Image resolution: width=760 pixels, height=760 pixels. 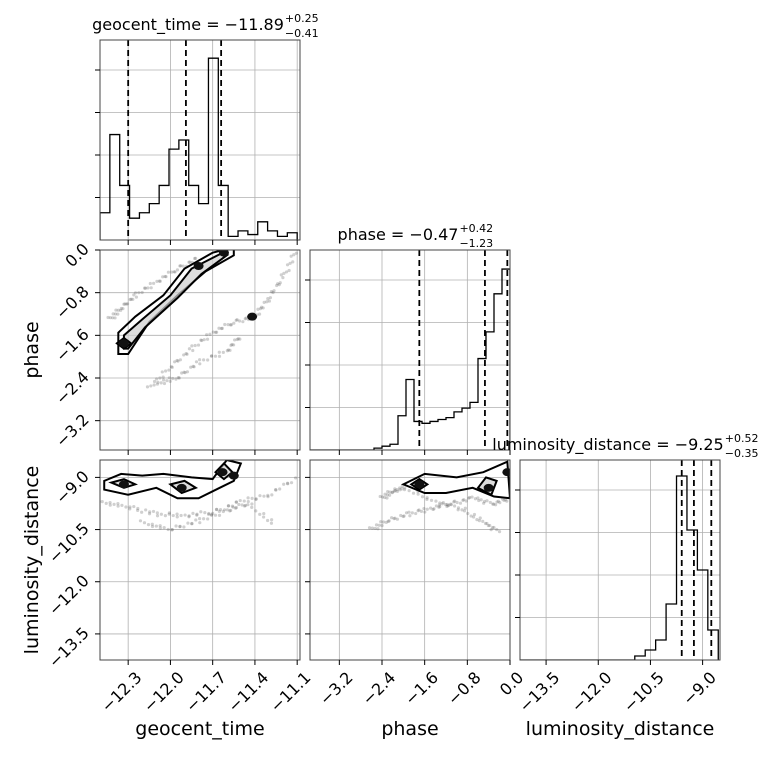 I want to click on histogram-bars, so click(x=199, y=140).